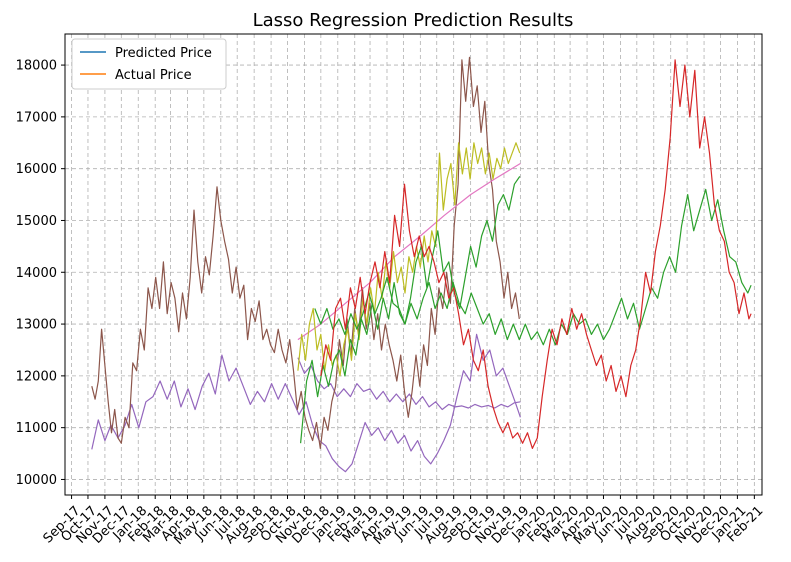 The image size is (791, 562). I want to click on y-tick-label: 16000, so click(36, 169).